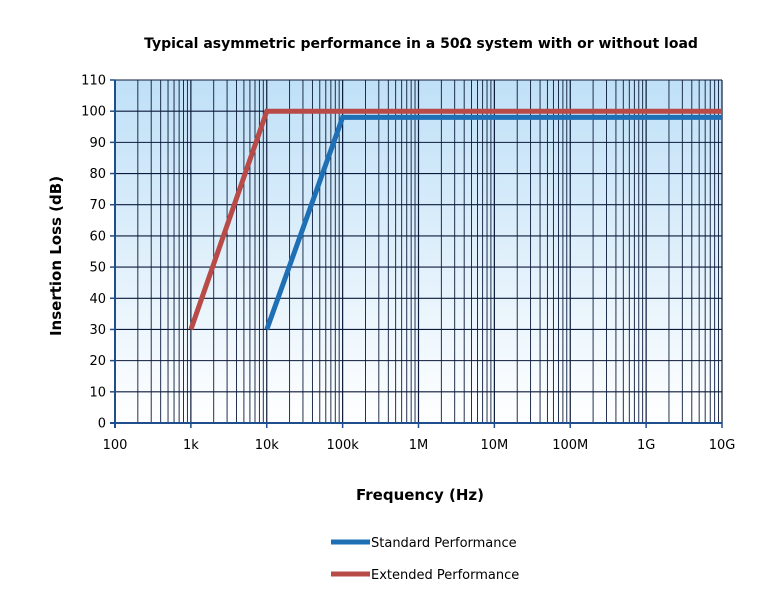 Image resolution: width=768 pixels, height=595 pixels. Describe the element at coordinates (419, 445) in the screenshot. I see `x-tick-label: 1M` at that location.